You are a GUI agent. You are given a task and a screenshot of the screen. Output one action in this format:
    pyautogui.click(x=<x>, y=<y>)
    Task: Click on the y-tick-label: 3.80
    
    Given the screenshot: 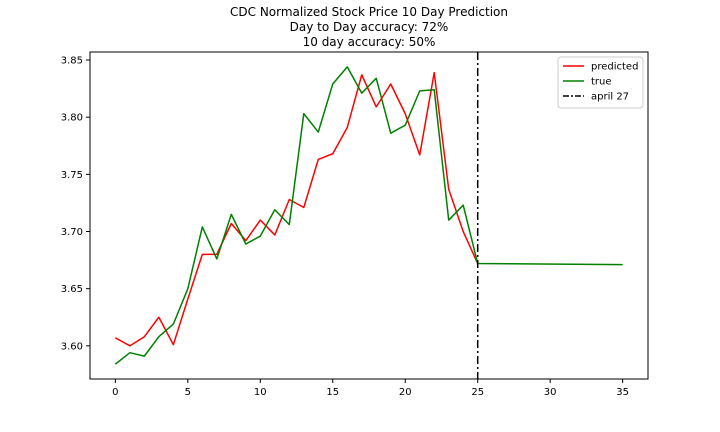 What is the action you would take?
    pyautogui.click(x=72, y=118)
    